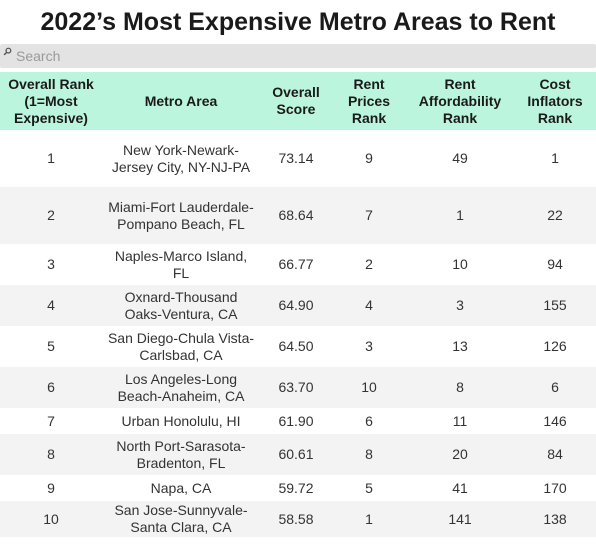 This screenshot has height=550, width=596. Describe the element at coordinates (555, 101) in the screenshot. I see `header-cost-inflators-rank: Cost Inflators Rank` at that location.